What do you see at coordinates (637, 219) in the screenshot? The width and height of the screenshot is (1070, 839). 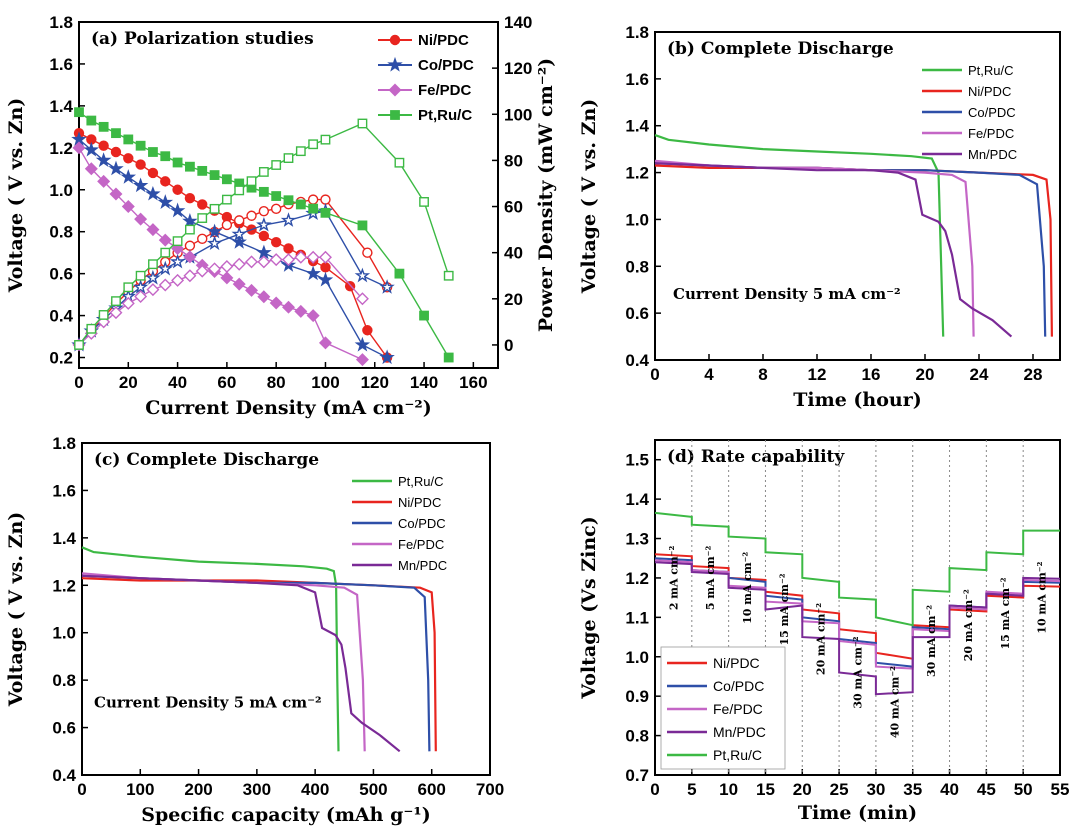 I see `y-tick-label: 1.0` at bounding box center [637, 219].